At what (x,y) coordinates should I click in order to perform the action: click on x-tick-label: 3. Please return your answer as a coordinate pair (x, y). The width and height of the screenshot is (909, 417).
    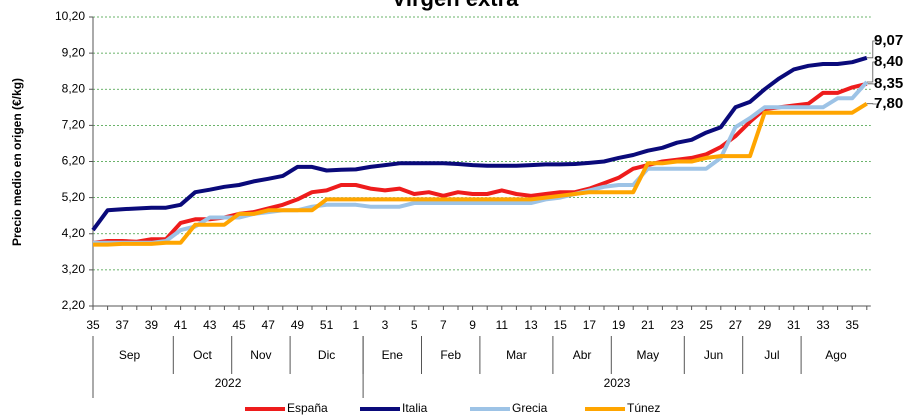
    Looking at the image, I should click on (385, 325).